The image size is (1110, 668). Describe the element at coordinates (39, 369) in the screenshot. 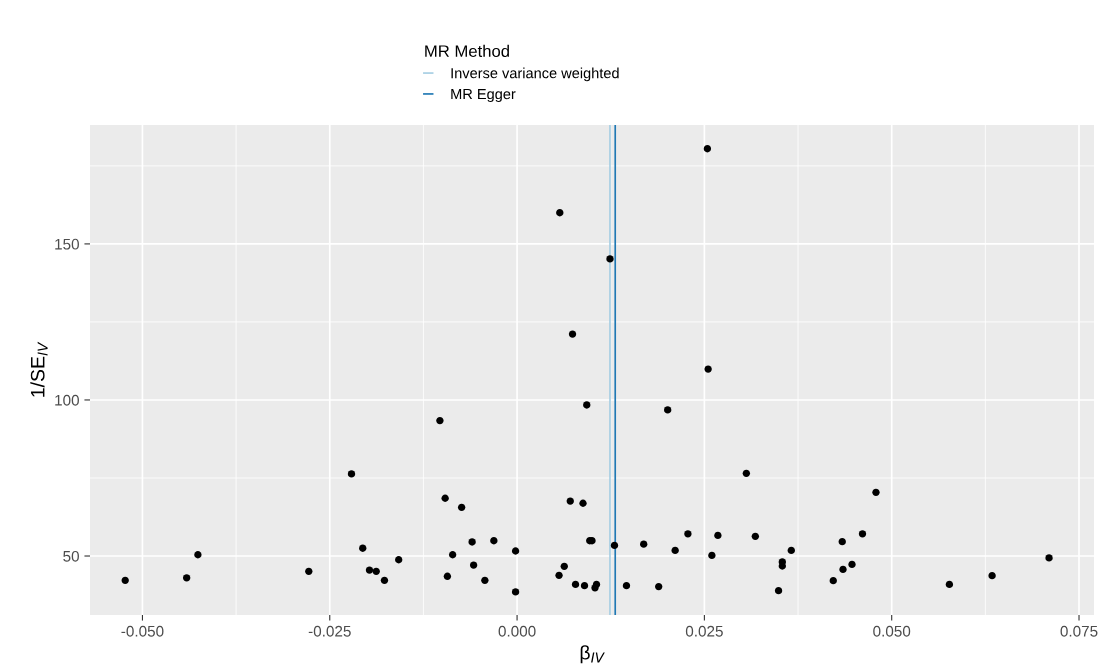

I see `y-axis-title: 1/SE$_{IV}$` at that location.